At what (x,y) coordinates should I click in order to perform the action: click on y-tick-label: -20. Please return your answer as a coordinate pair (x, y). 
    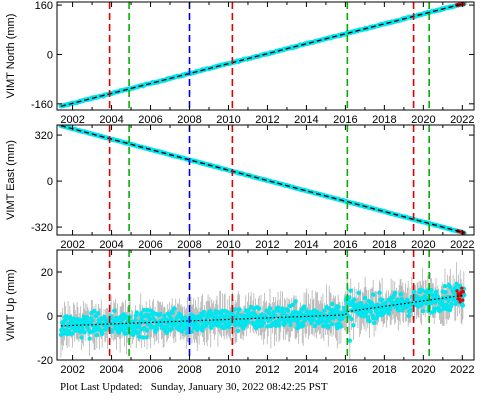
    Looking at the image, I should click on (45, 361).